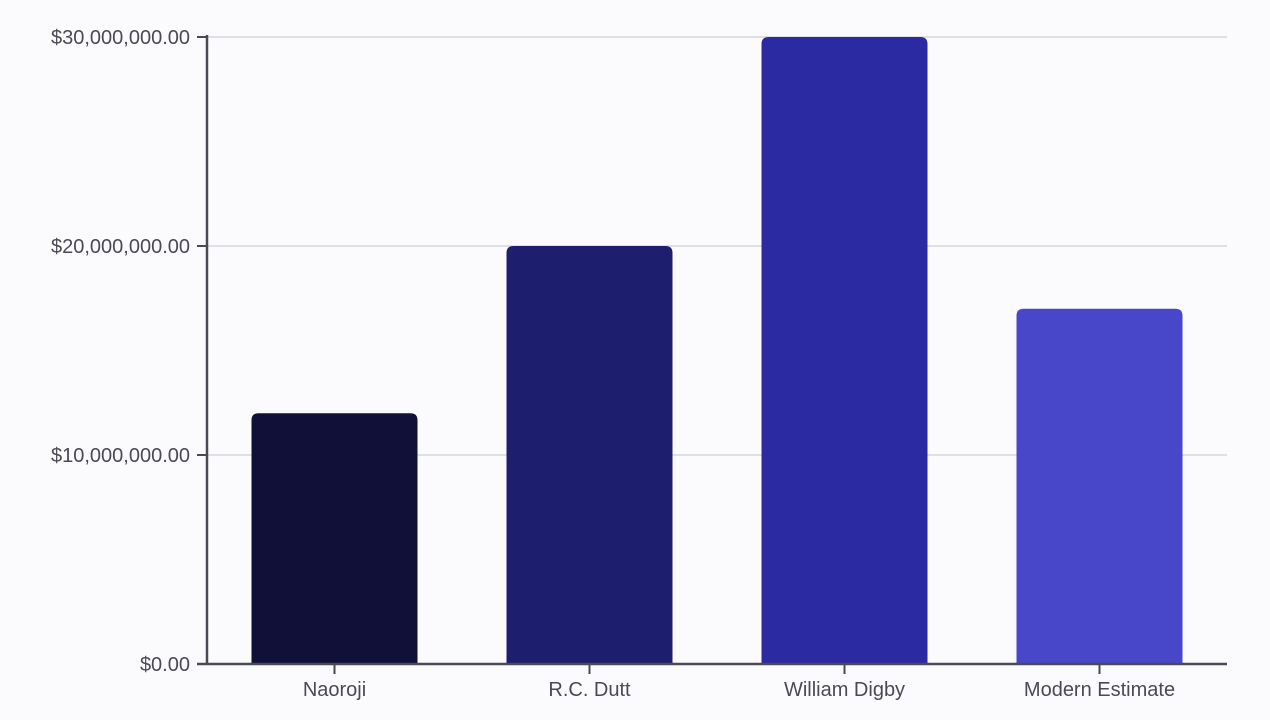 This screenshot has width=1270, height=720. What do you see at coordinates (844, 690) in the screenshot?
I see `x-tick-label: William Digby` at bounding box center [844, 690].